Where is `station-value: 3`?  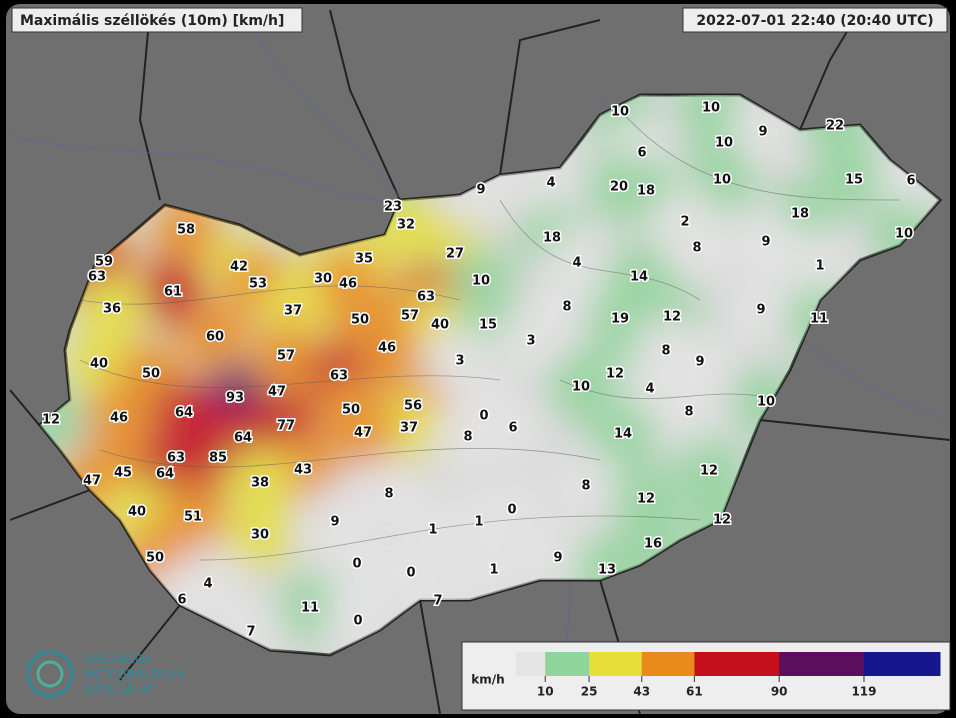
station-value: 3 is located at coordinates (530, 341).